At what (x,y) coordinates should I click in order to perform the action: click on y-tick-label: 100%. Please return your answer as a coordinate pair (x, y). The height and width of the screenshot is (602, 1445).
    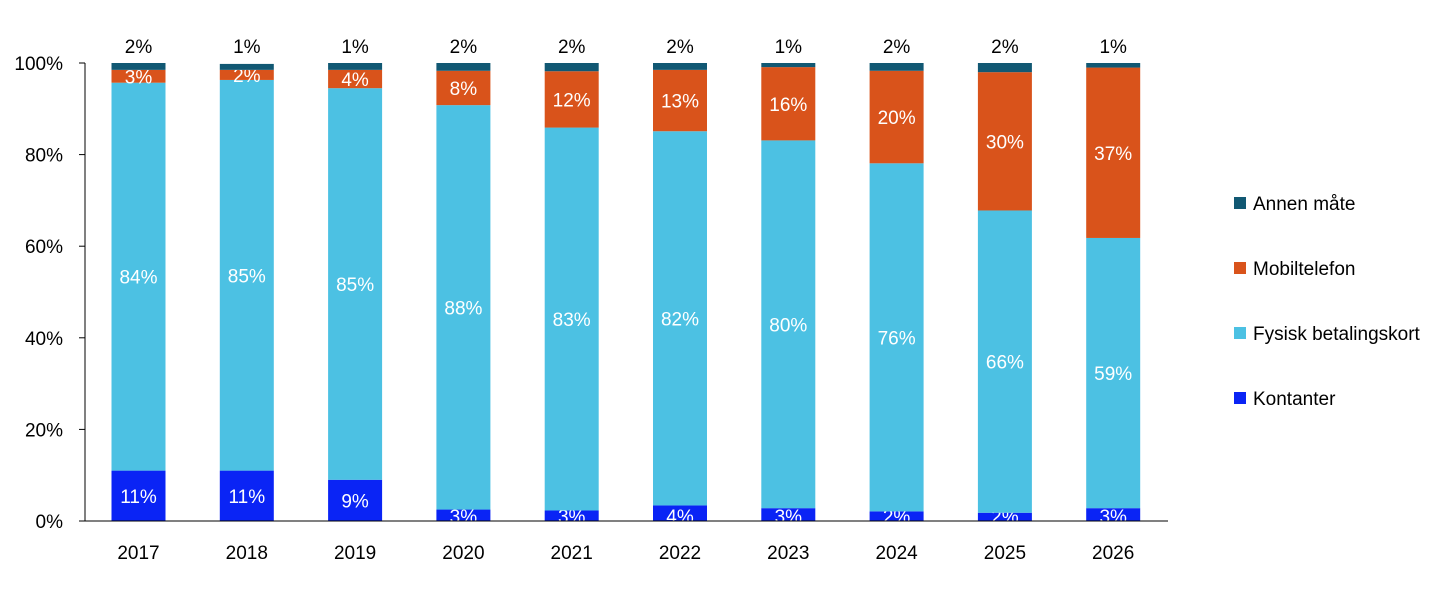
    Looking at the image, I should click on (38, 64).